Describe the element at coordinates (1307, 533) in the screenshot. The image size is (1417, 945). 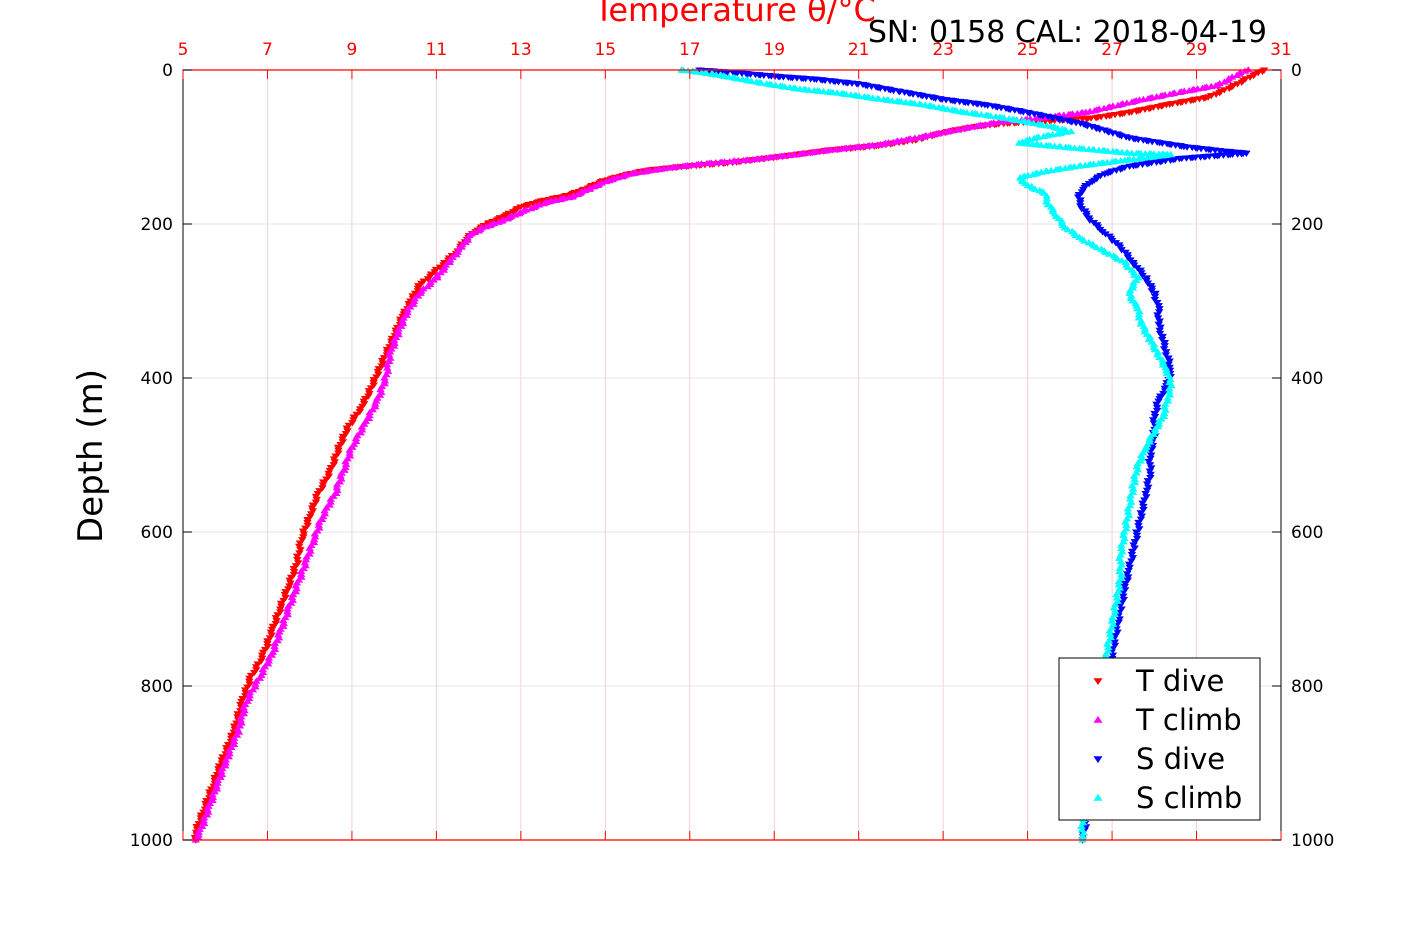
I see `y-tick-label-right: 600` at that location.